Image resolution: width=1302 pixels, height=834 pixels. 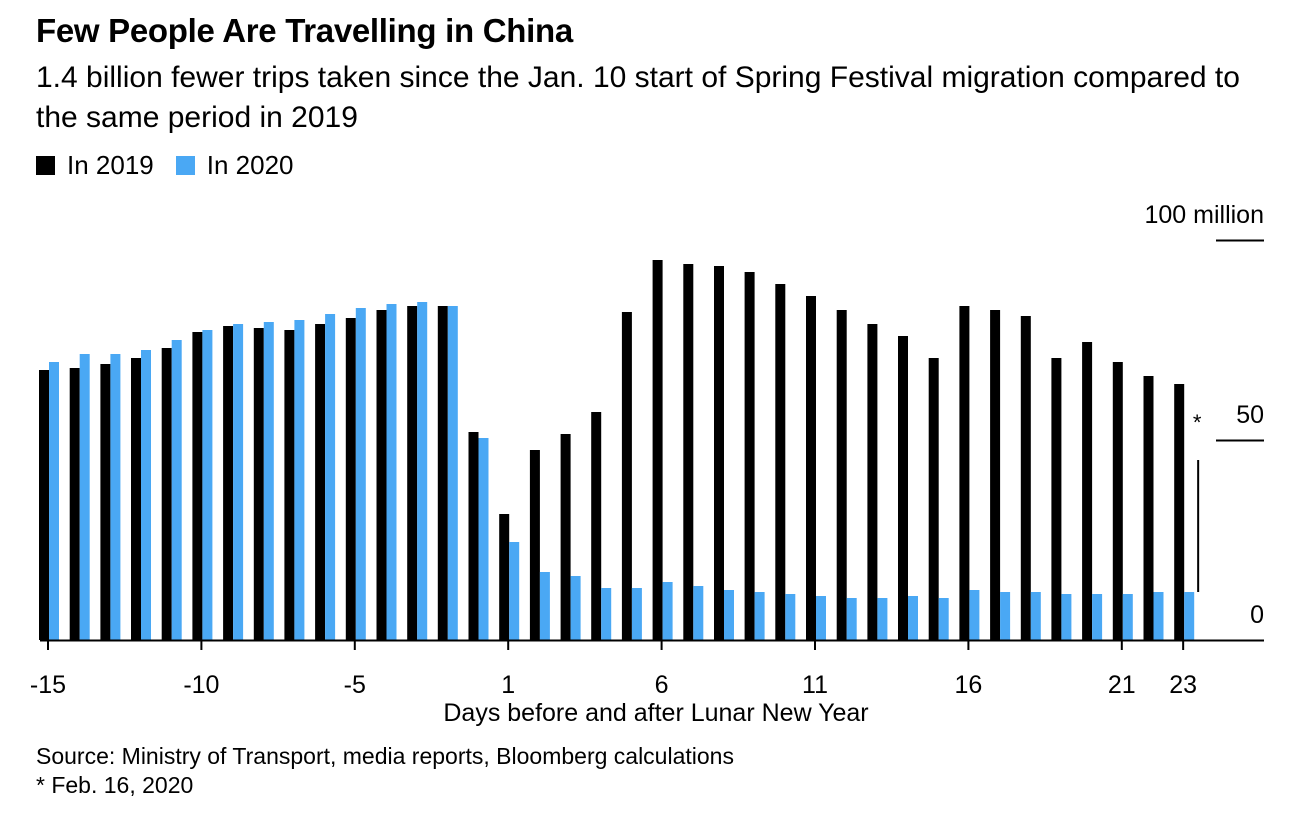 What do you see at coordinates (84, 497) in the screenshot?
I see `bar-2020-day--14` at bounding box center [84, 497].